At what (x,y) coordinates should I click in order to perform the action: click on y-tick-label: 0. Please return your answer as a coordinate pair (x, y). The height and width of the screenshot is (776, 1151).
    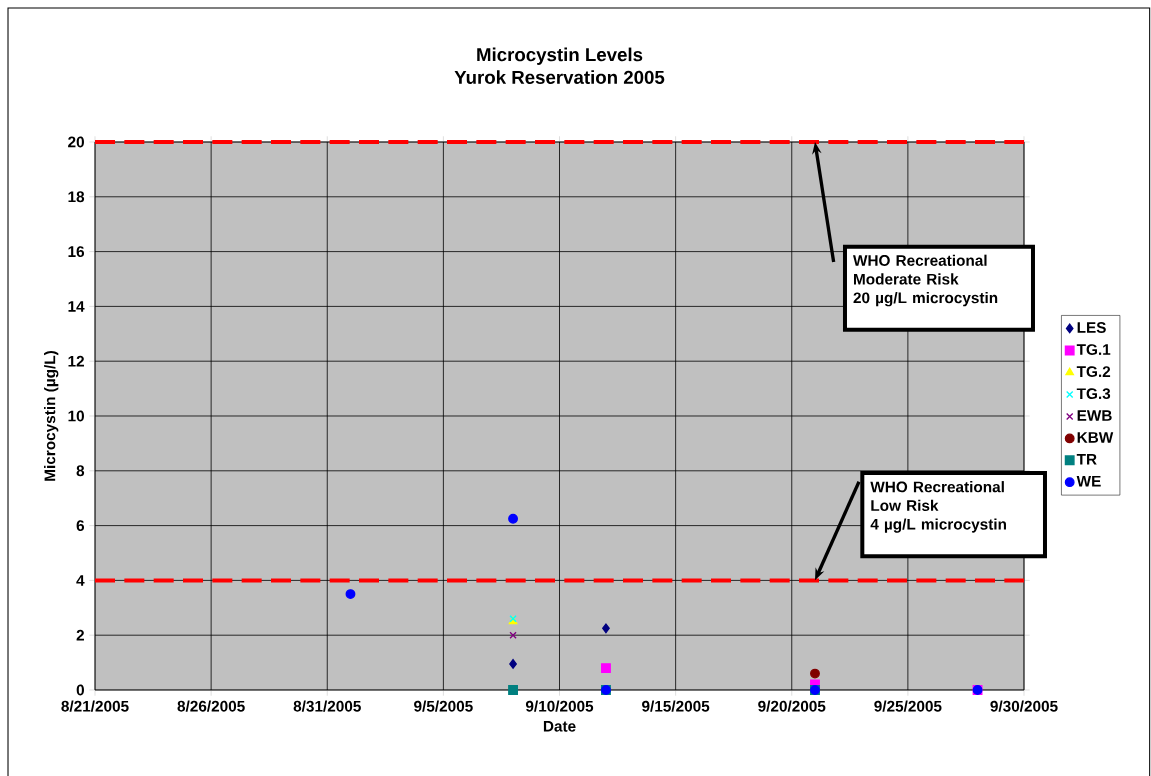
    Looking at the image, I should click on (80, 690).